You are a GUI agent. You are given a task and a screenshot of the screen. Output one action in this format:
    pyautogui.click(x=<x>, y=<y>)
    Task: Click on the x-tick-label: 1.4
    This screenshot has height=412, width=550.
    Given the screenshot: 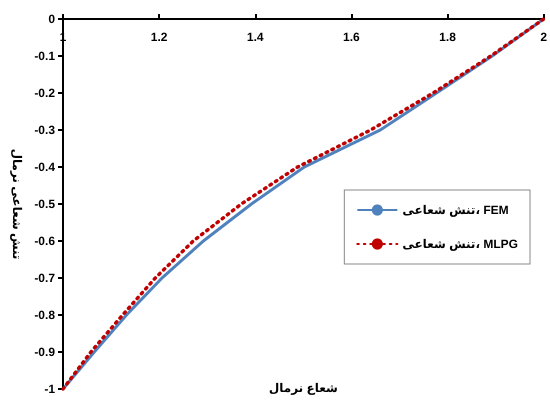 What is the action you would take?
    pyautogui.click(x=255, y=37)
    